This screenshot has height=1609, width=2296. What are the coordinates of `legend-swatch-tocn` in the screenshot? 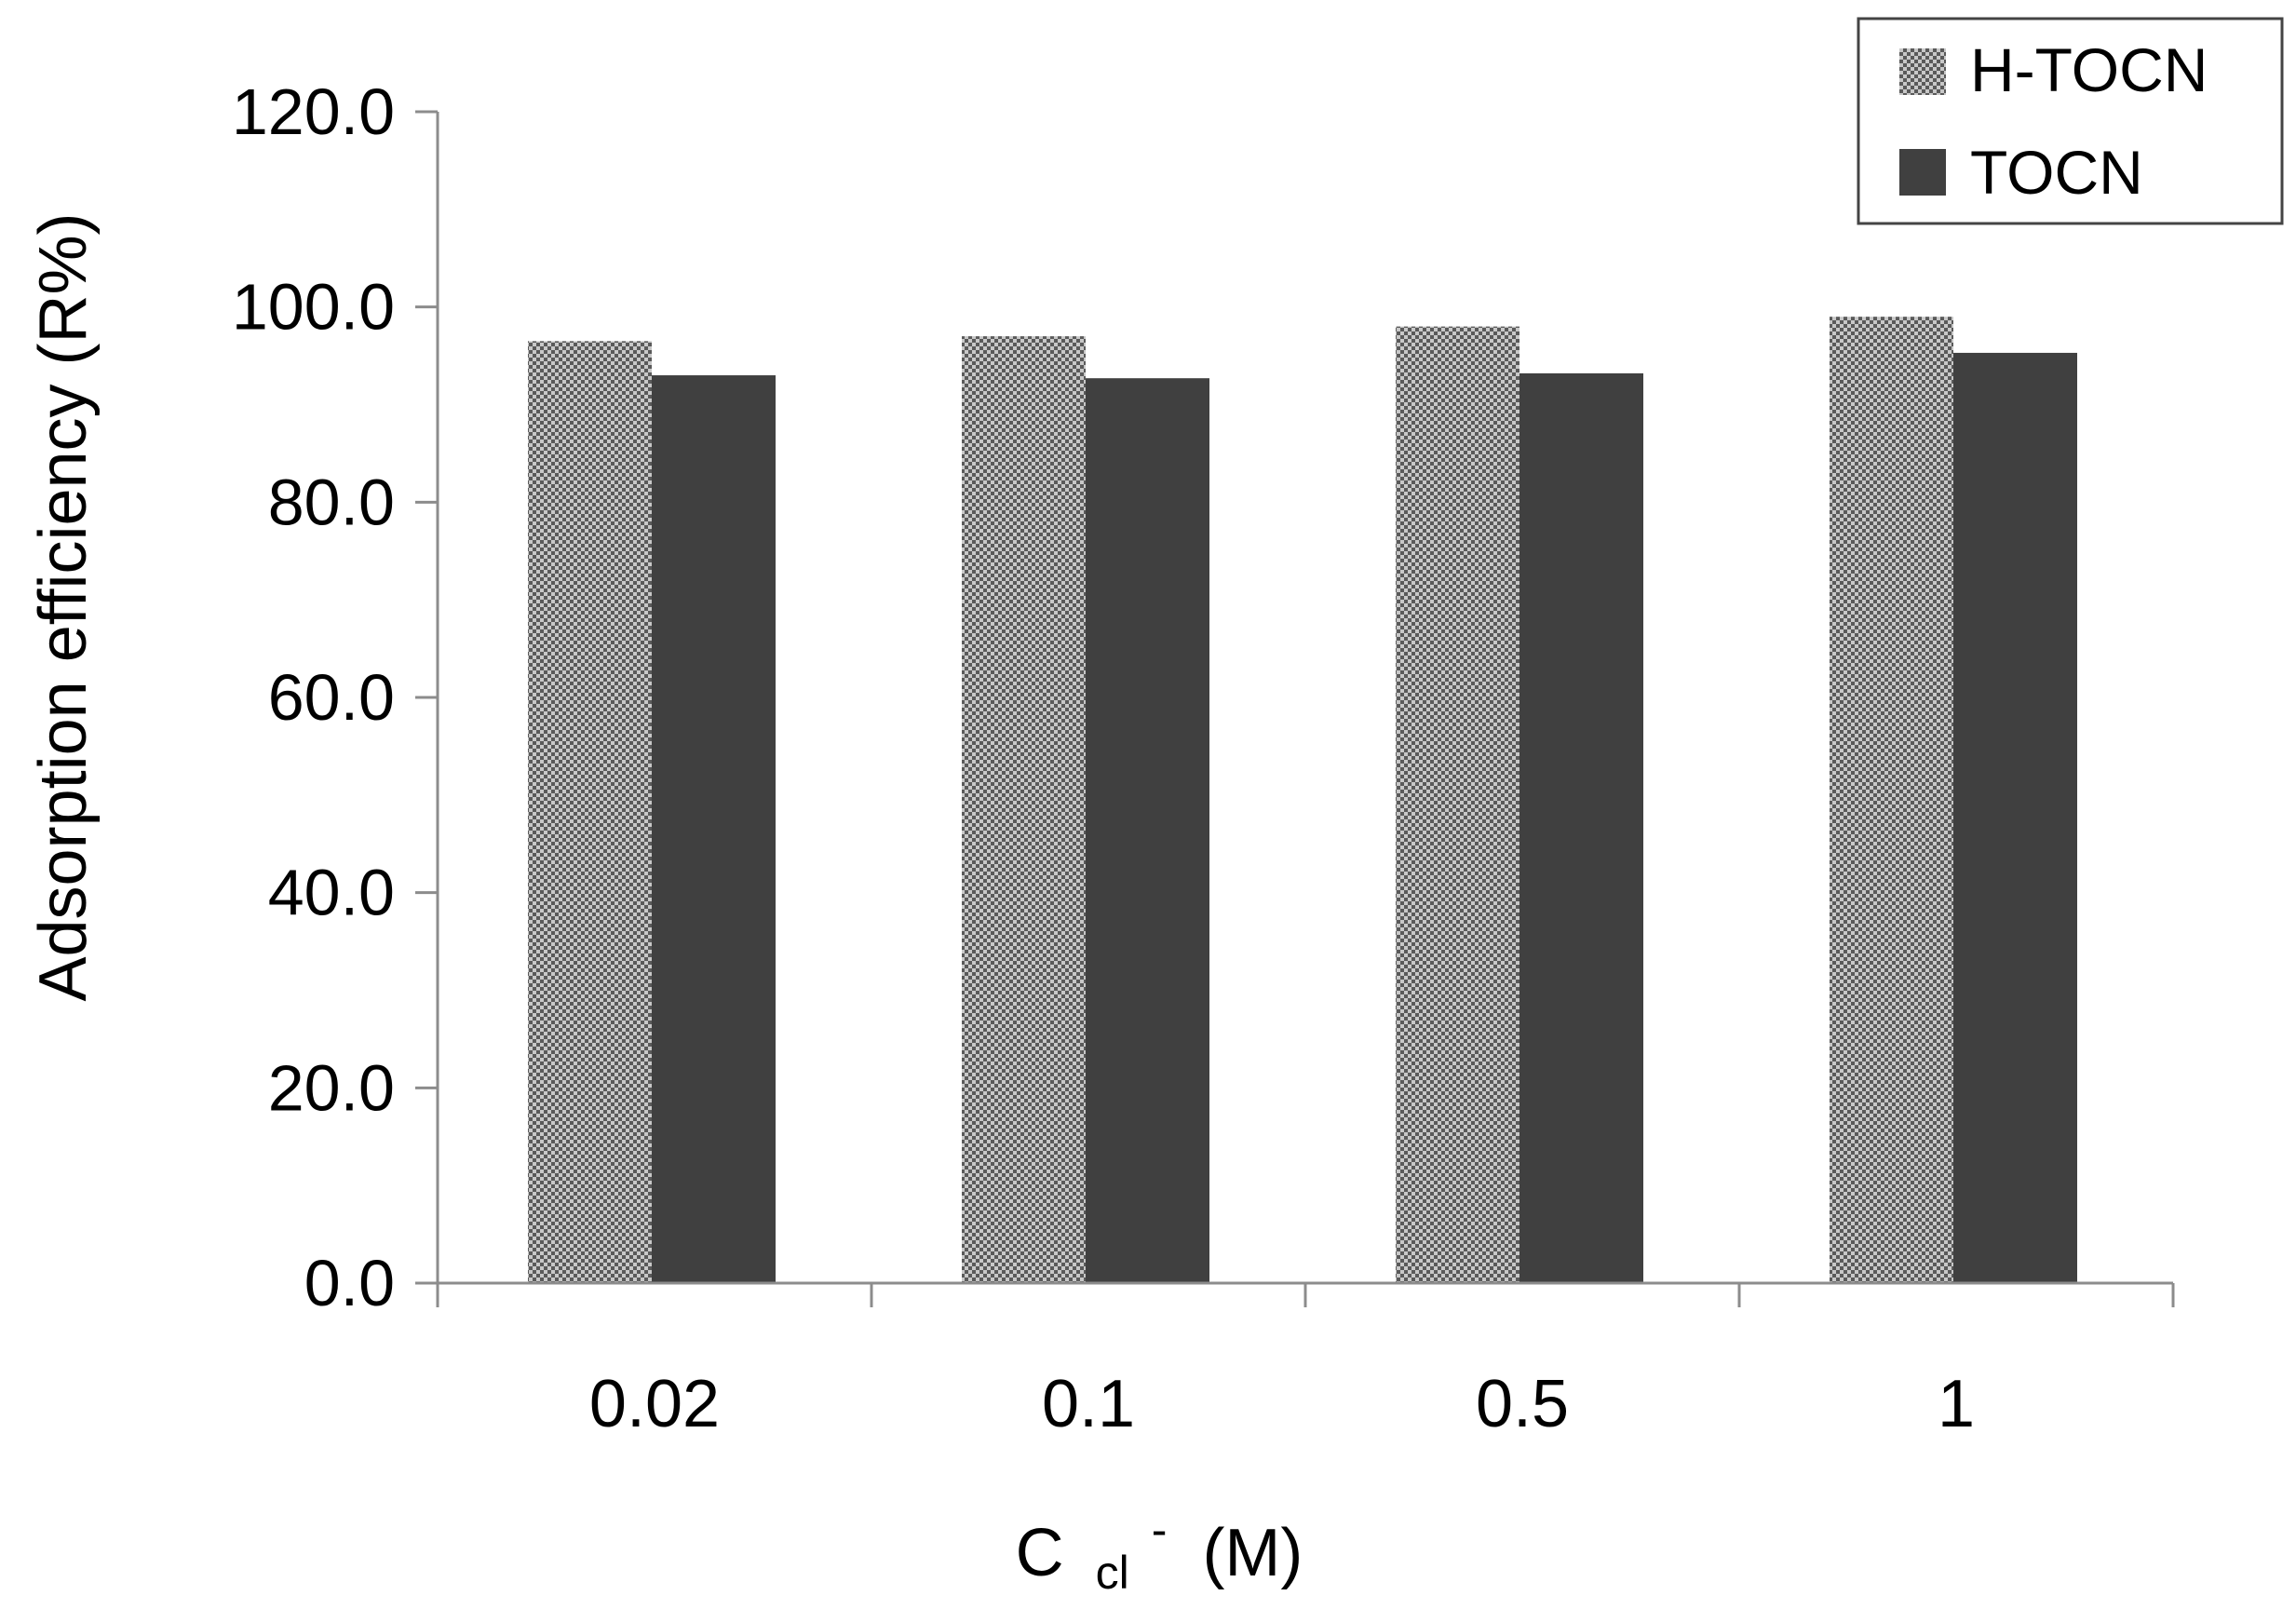 It's located at (1922, 172).